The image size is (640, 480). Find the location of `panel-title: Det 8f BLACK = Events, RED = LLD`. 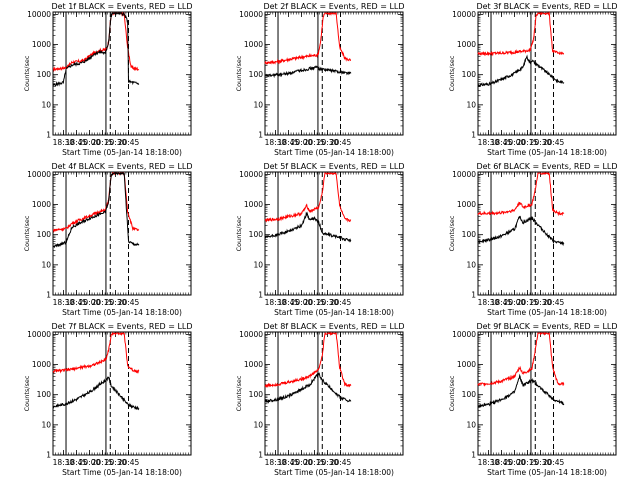

panel-title: Det 8f BLACK = Events, RED = LLD is located at coordinates (333, 326).